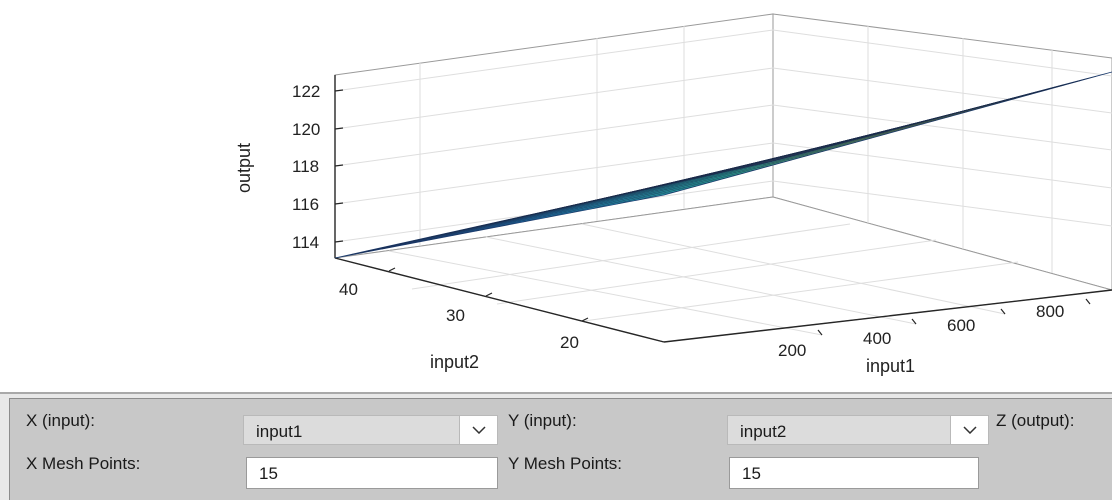 The height and width of the screenshot is (500, 1112). What do you see at coordinates (306, 129) in the screenshot?
I see `z-tick-label: 120` at bounding box center [306, 129].